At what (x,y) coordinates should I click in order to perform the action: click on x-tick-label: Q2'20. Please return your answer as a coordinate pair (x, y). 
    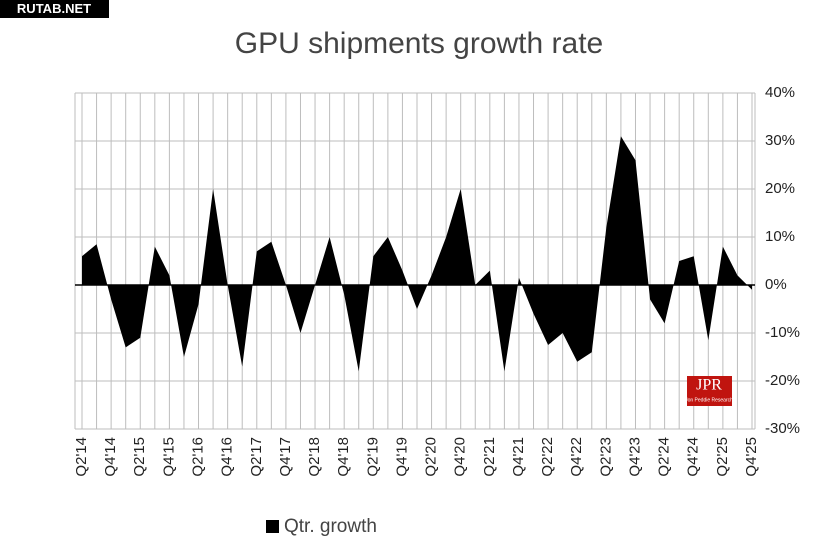
    Looking at the image, I should click on (431, 457).